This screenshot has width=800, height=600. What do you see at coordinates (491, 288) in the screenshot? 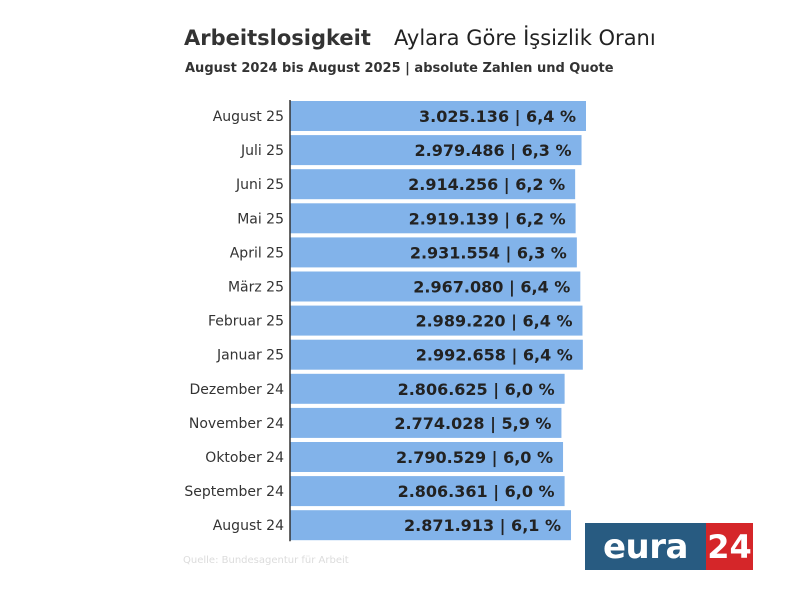
I see `data-label: 2.967.080 | 6,4 %` at bounding box center [491, 288].